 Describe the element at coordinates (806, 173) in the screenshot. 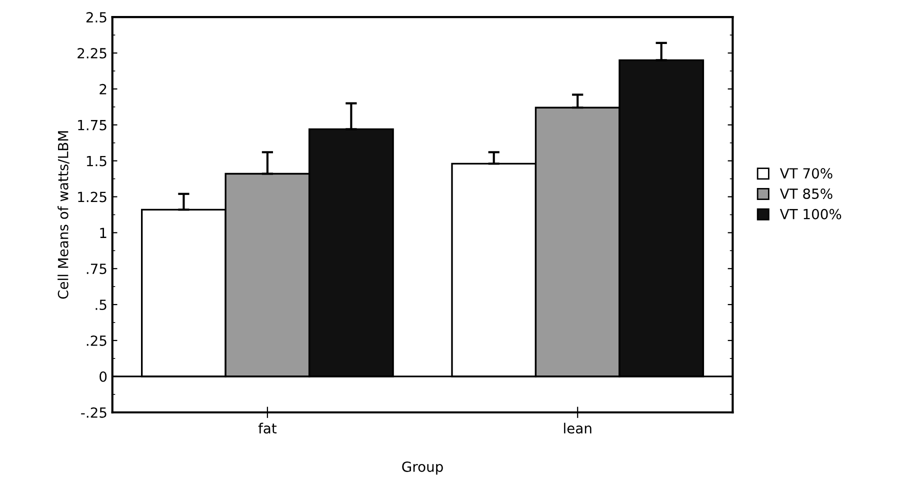

I see `legend-label: VT 70%` at that location.